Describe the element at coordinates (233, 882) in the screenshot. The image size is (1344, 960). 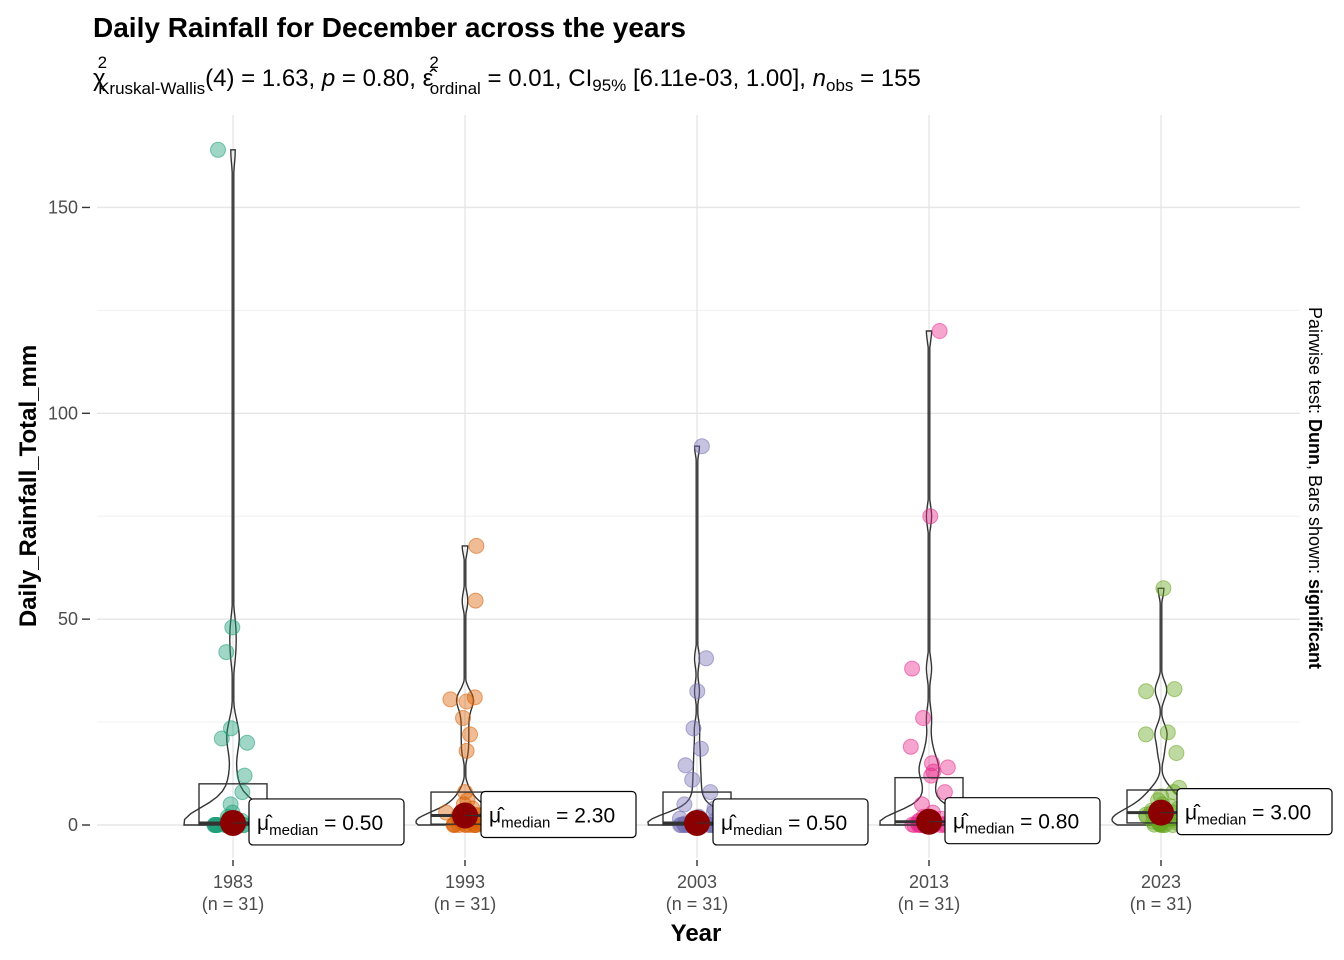
I see `x-tick-label: 1983` at that location.